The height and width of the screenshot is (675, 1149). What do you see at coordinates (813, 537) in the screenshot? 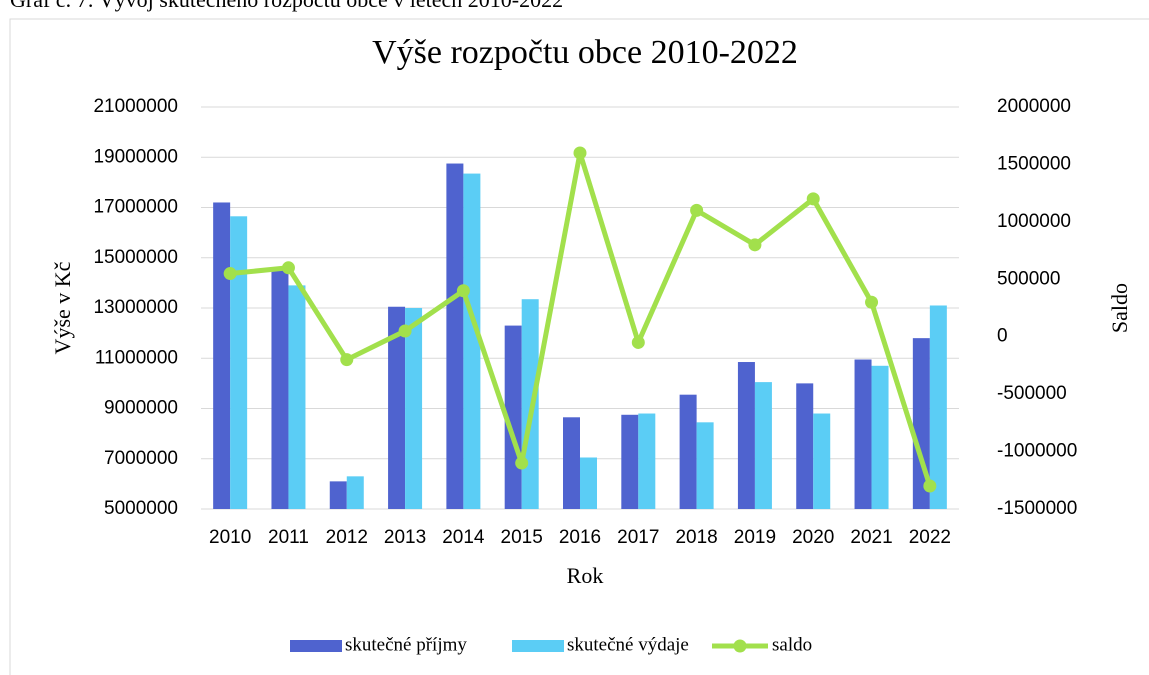
I see `x-tick-label: 2020` at bounding box center [813, 537].